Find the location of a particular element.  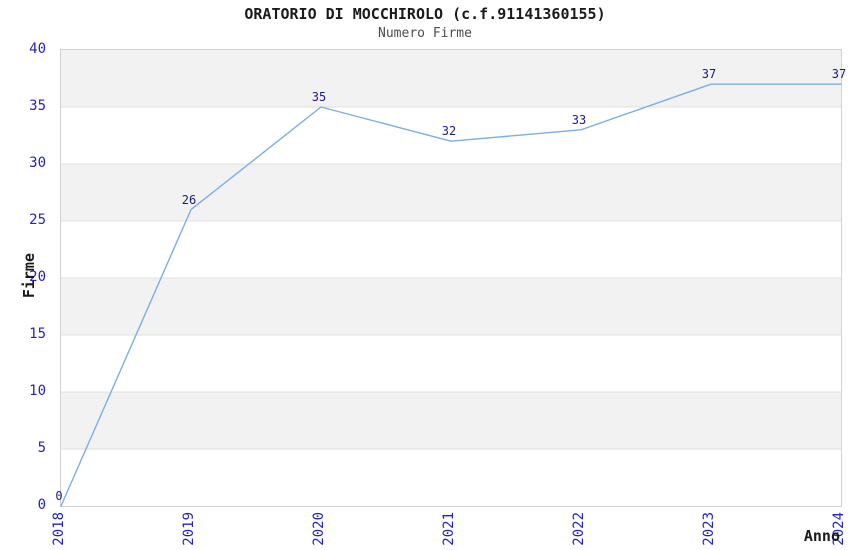

data-label: 26 is located at coordinates (189, 199).